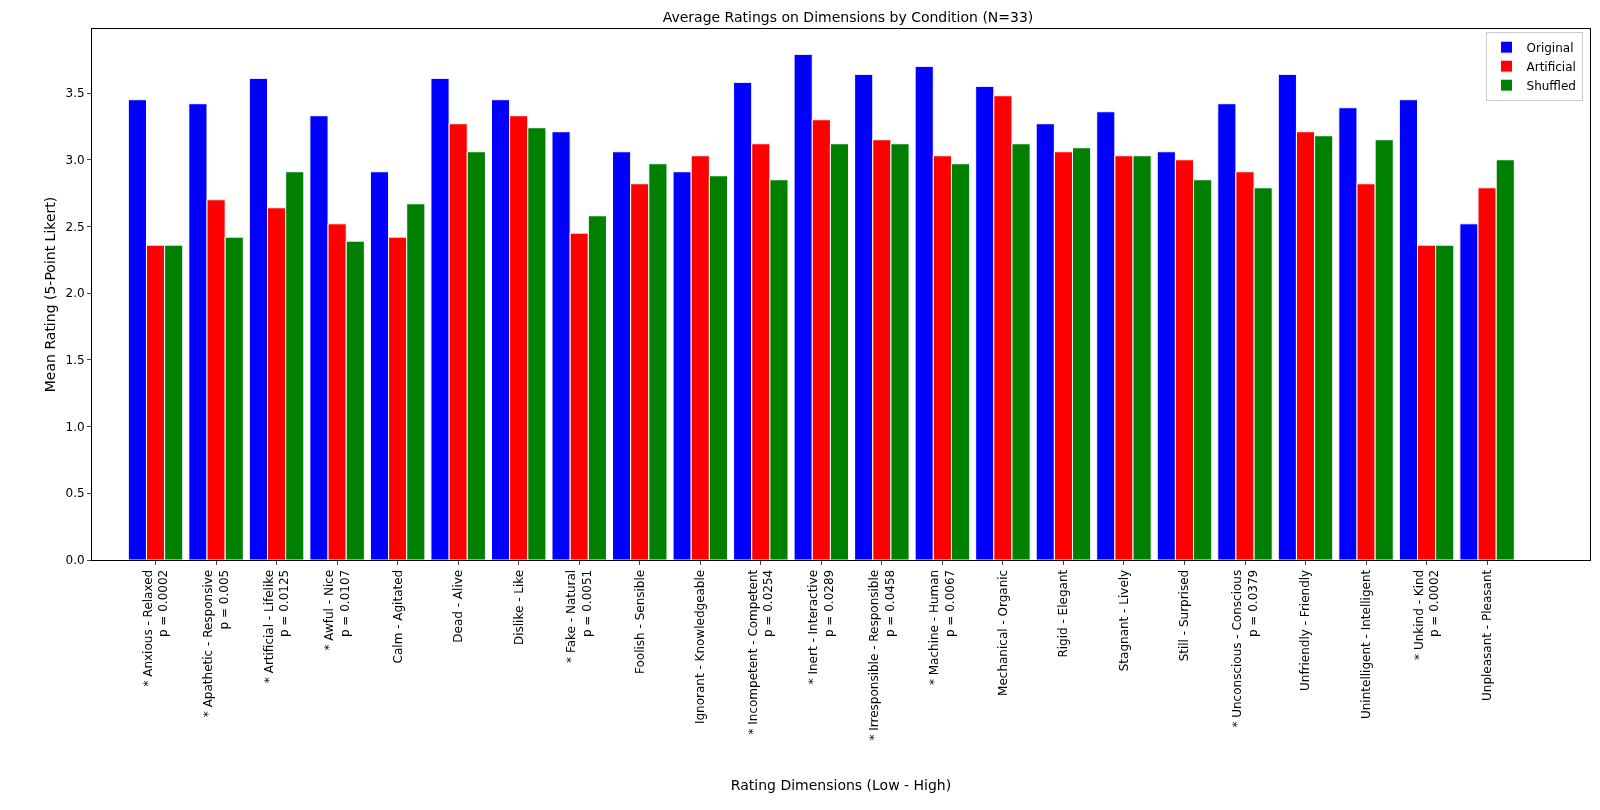 Image resolution: width=1600 pixels, height=810 pixels. Describe the element at coordinates (1550, 47) in the screenshot. I see `legend-label: Original` at that location.